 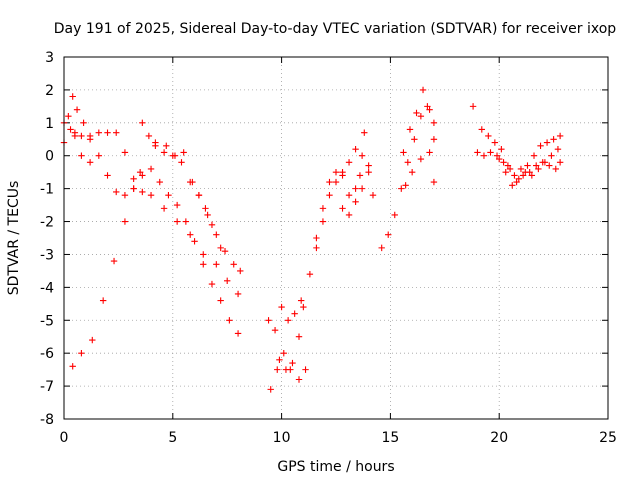 I want to click on series-track-D, so click(x=106, y=269).